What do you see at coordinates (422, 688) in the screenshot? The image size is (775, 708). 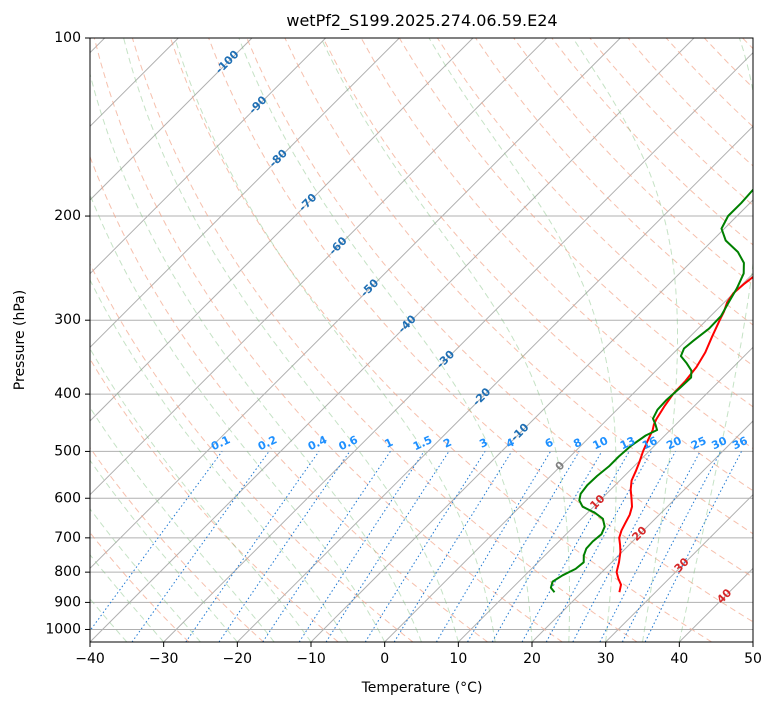 I see `x-axis-label: Temperature (°C)` at bounding box center [422, 688].